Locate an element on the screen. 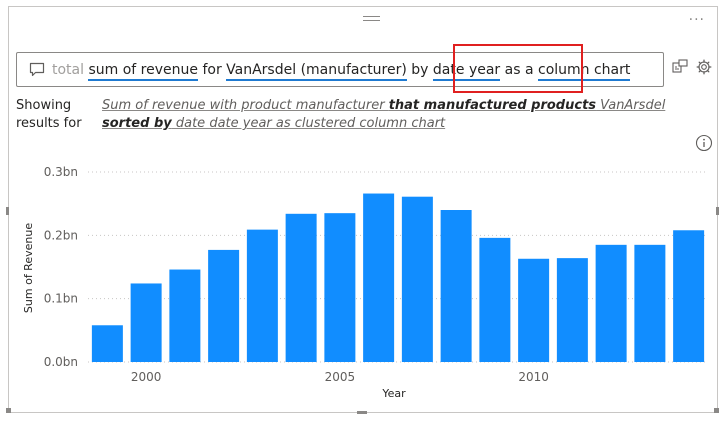  x-tick-label: 2000 is located at coordinates (146, 377).